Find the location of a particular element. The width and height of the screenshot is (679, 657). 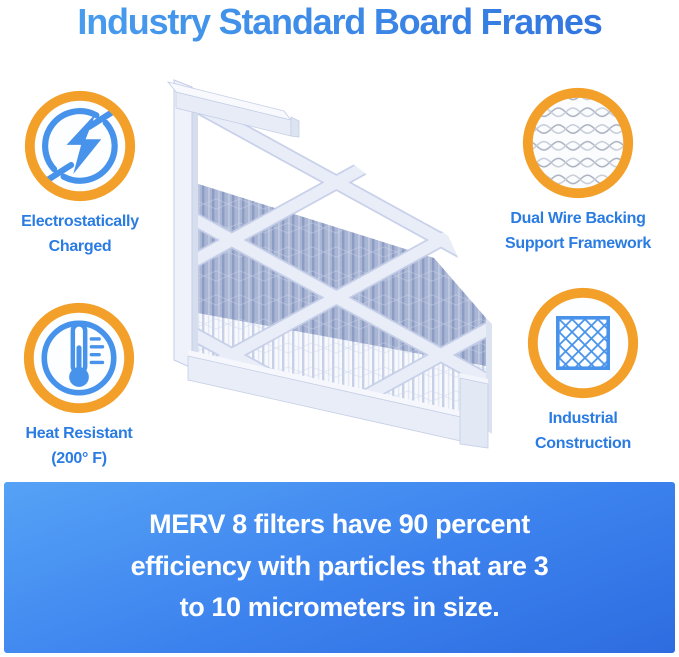

feature-electrostatically-charged: Electrostatically Charged is located at coordinates (85, 174).